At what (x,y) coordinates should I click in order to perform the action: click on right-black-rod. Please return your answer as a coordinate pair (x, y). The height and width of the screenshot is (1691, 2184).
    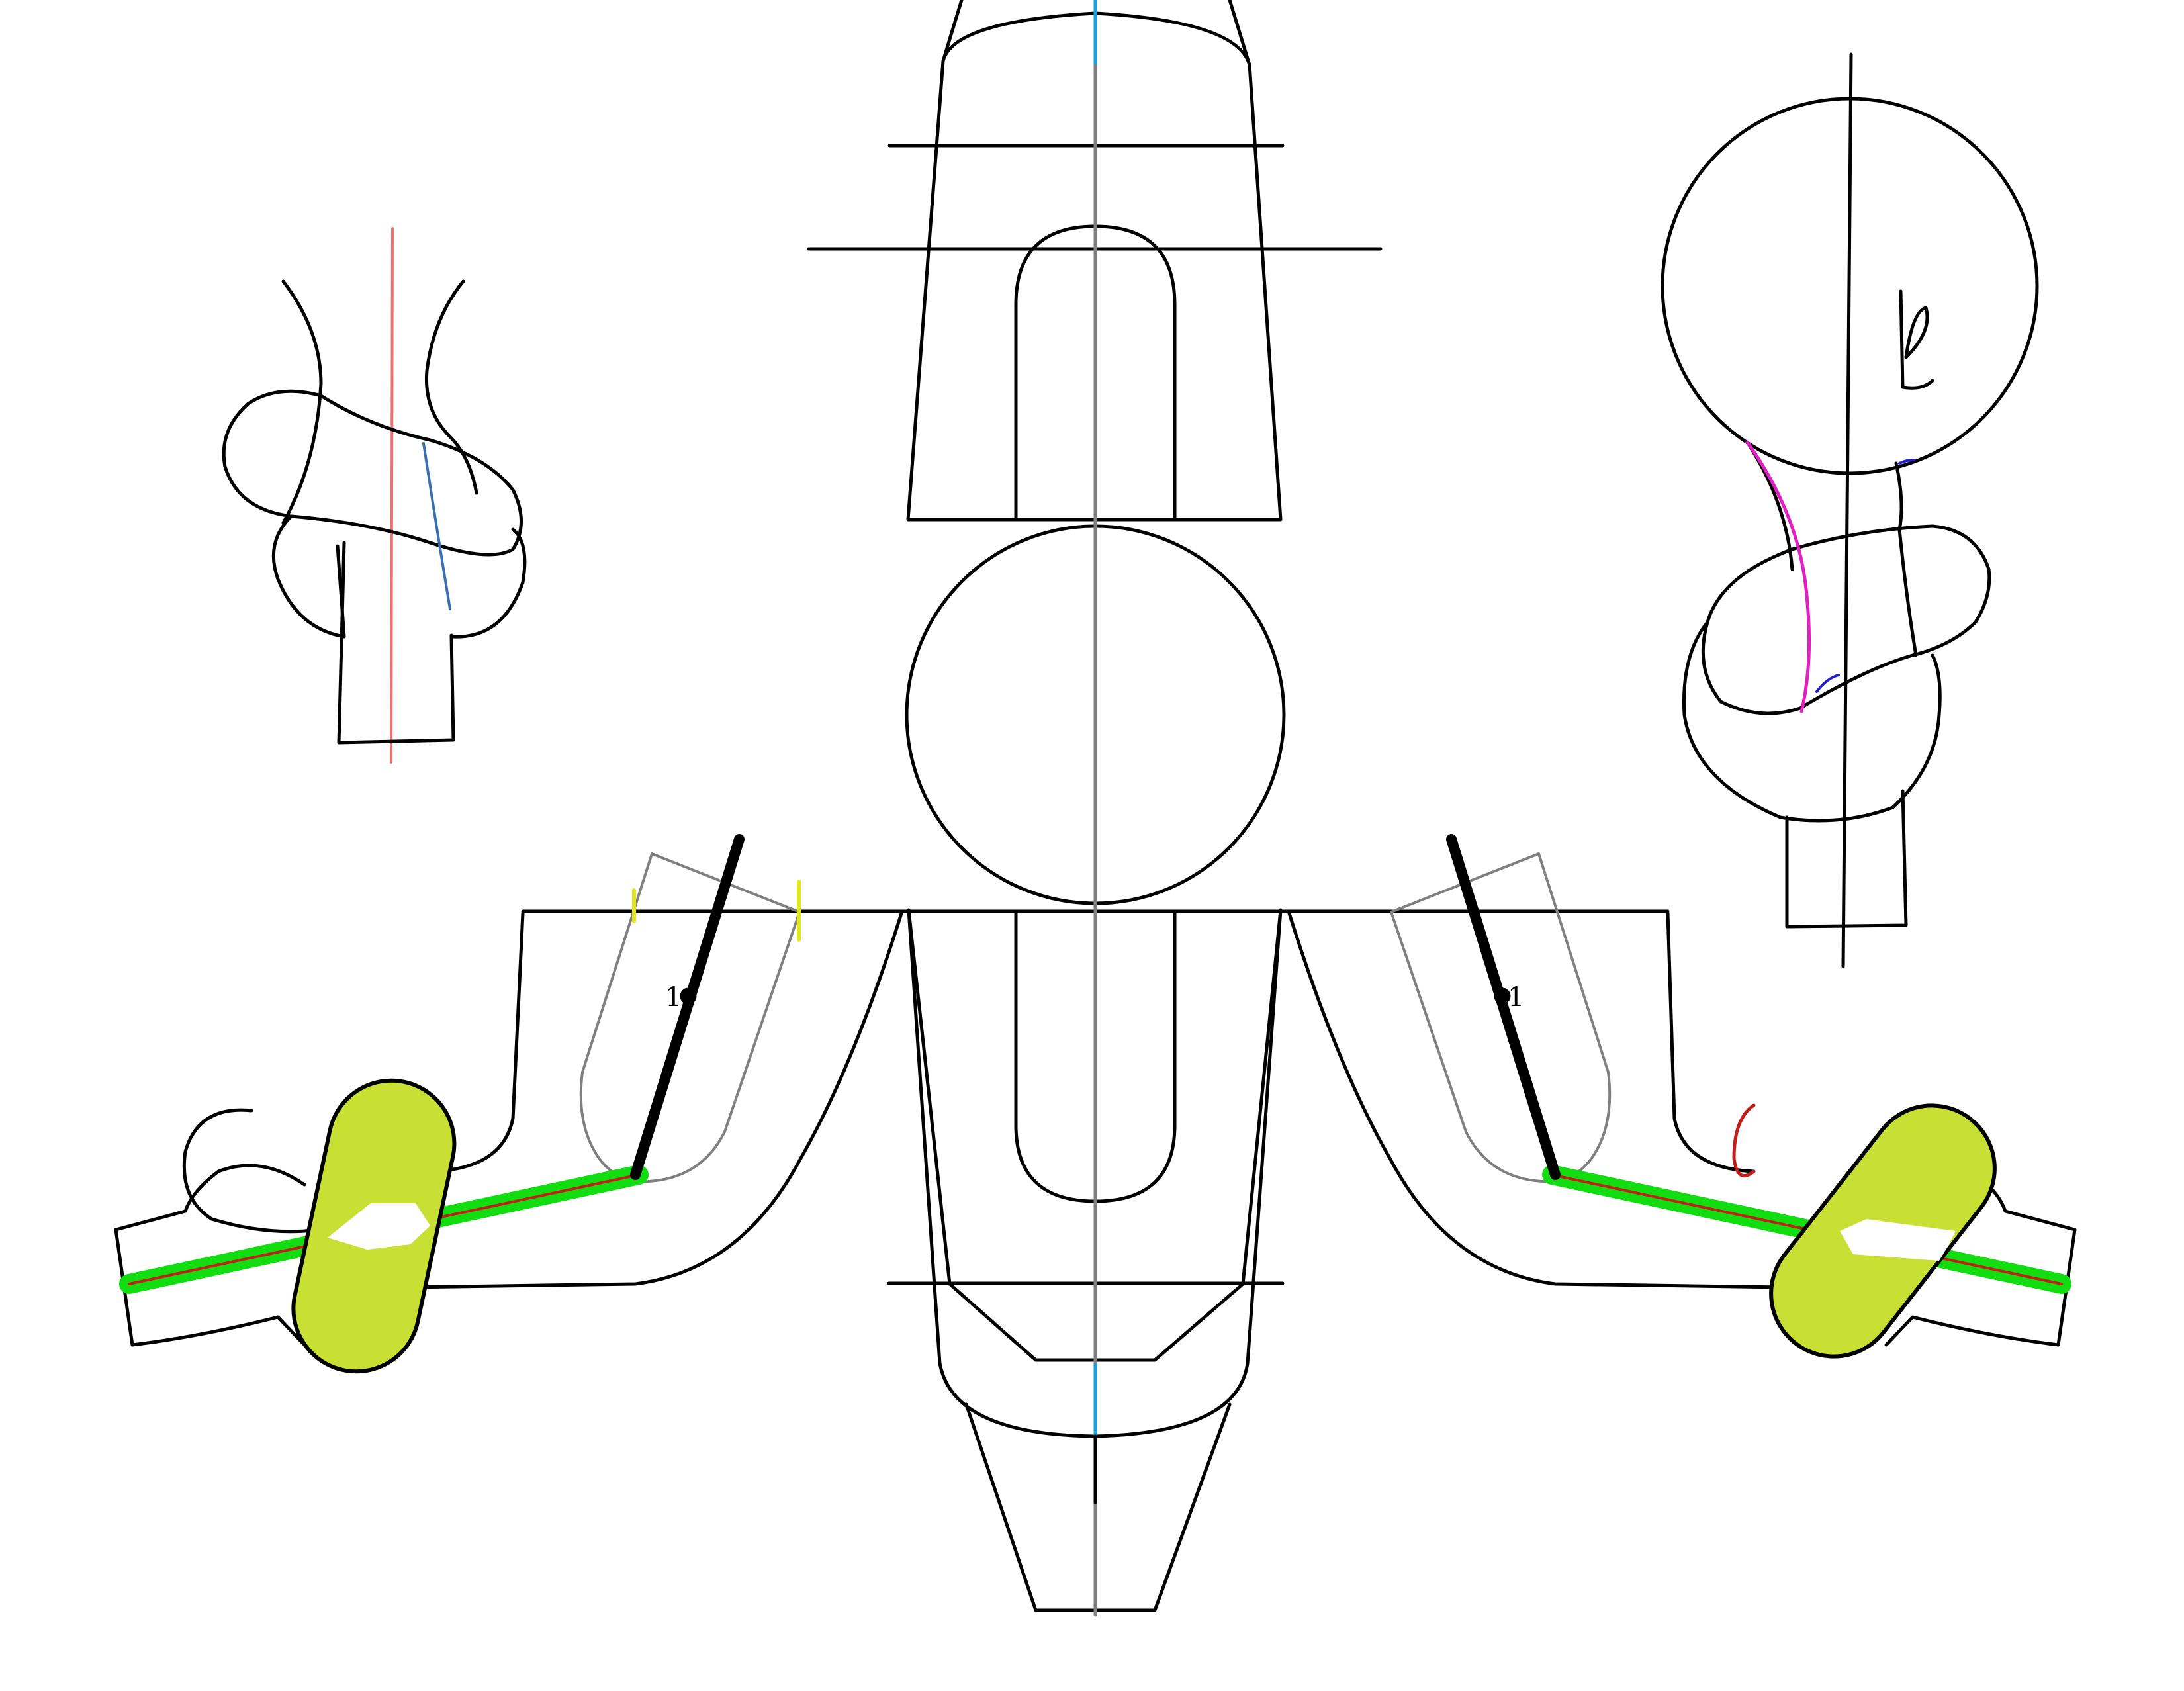
    Looking at the image, I should click on (1504, 1007).